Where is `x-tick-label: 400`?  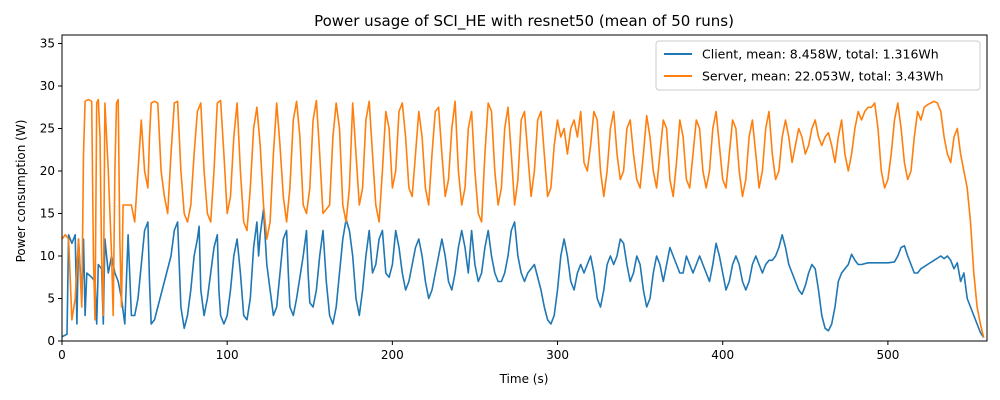 x-tick-label: 400 is located at coordinates (722, 355).